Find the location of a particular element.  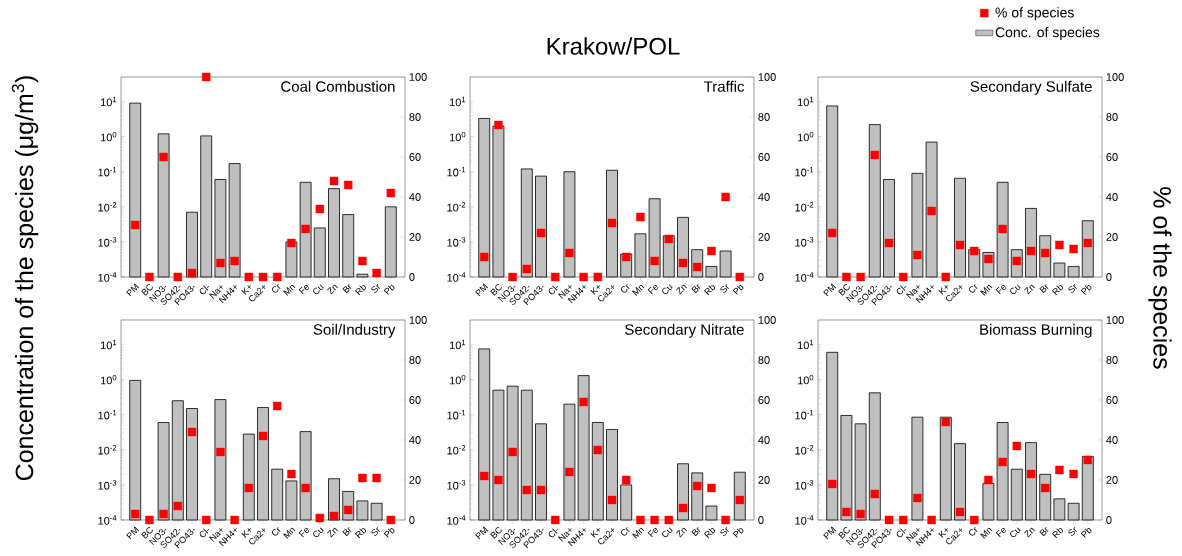

y2-axis-title: % of the species is located at coordinates (1160, 278).